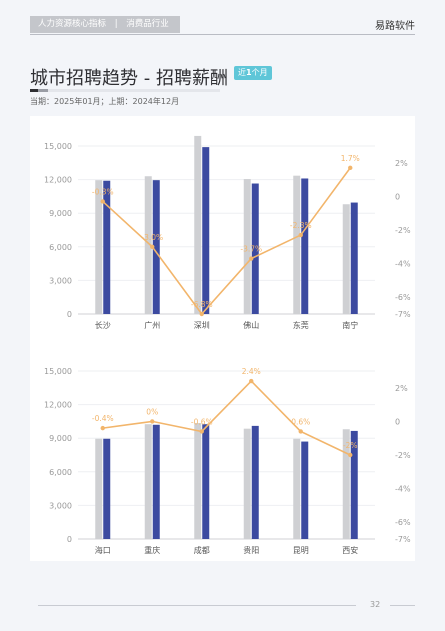  Describe the element at coordinates (197, 605) in the screenshot. I see `footer-divider-left` at that location.